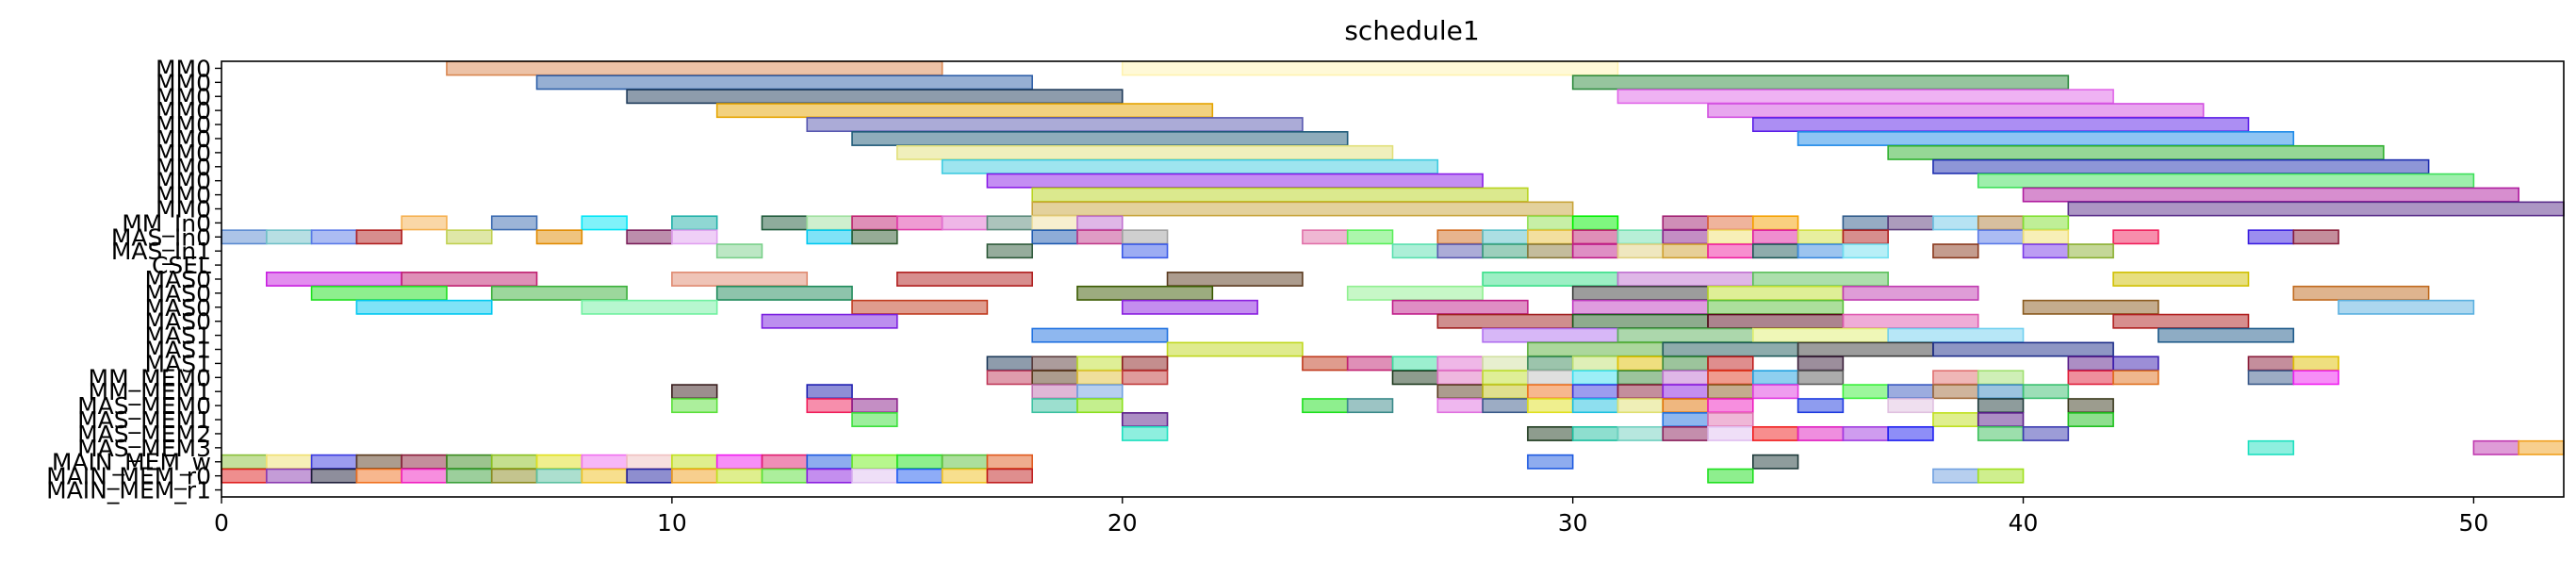  Describe the element at coordinates (144, 434) in the screenshot. I see `y-tick-label: MAS_MEM2` at that location.